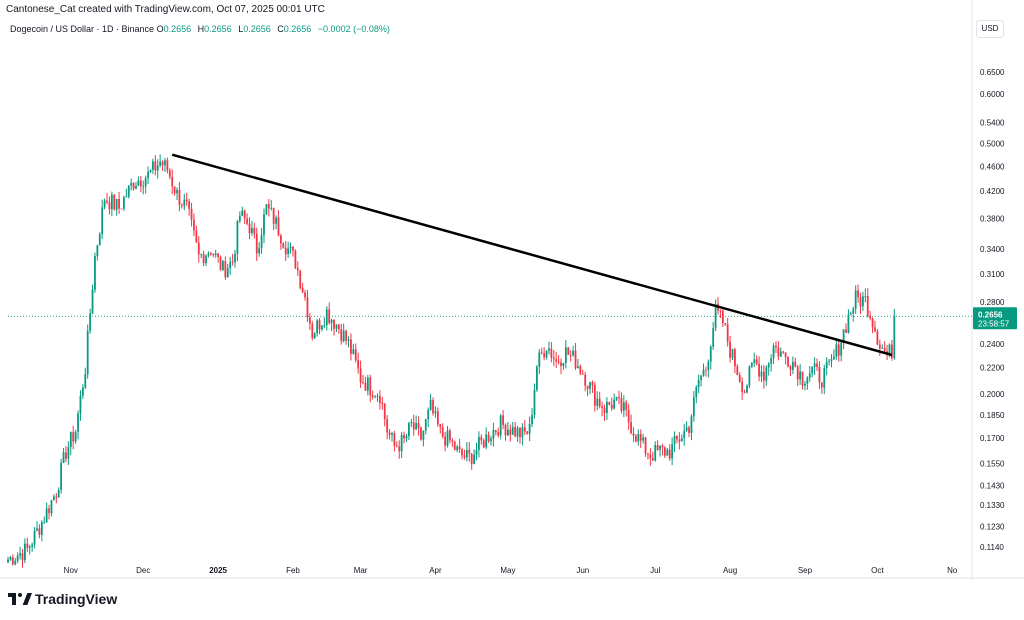 The width and height of the screenshot is (1024, 620). What do you see at coordinates (952, 570) in the screenshot?
I see `time-tick-label: No` at bounding box center [952, 570].